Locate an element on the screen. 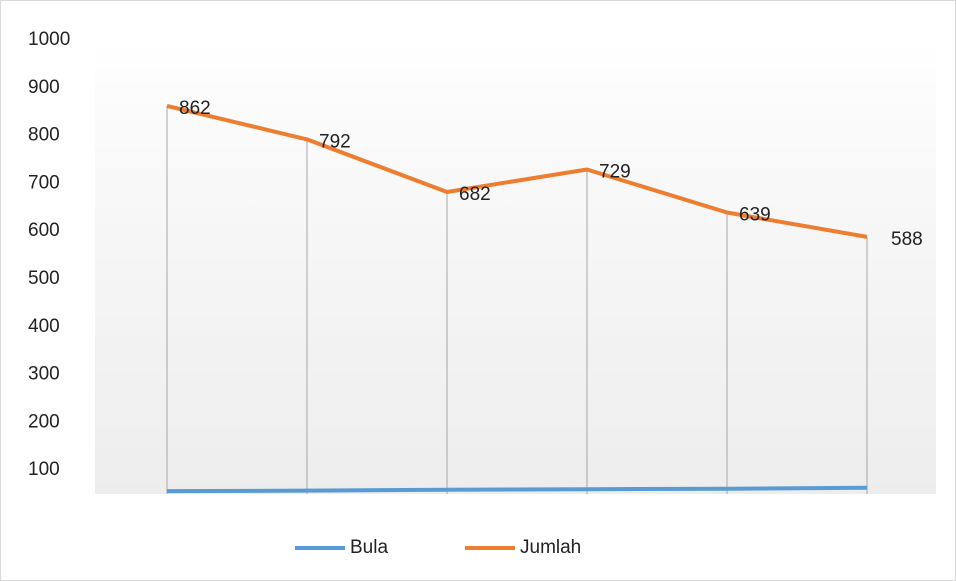 The image size is (956, 581). data-label: 862 is located at coordinates (195, 108).